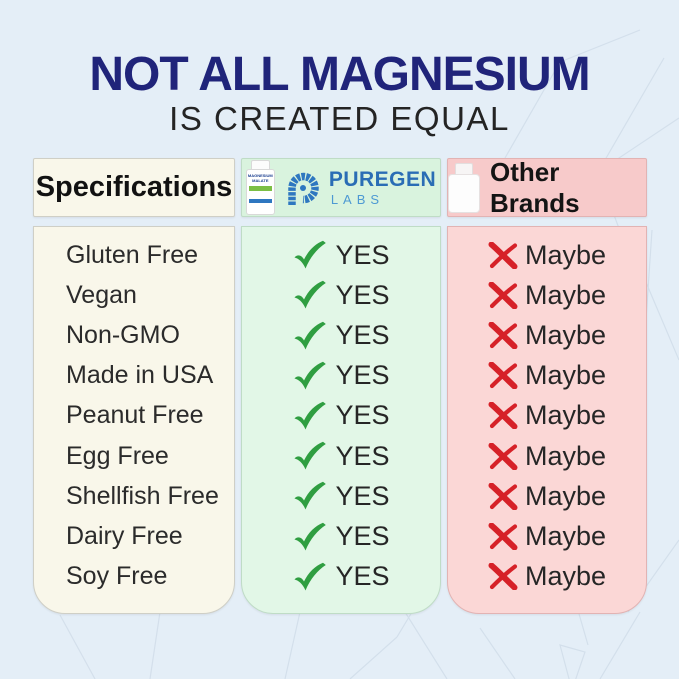 This screenshot has height=679, width=679. Describe the element at coordinates (303, 188) in the screenshot. I see `puregen-logo-icon` at that location.